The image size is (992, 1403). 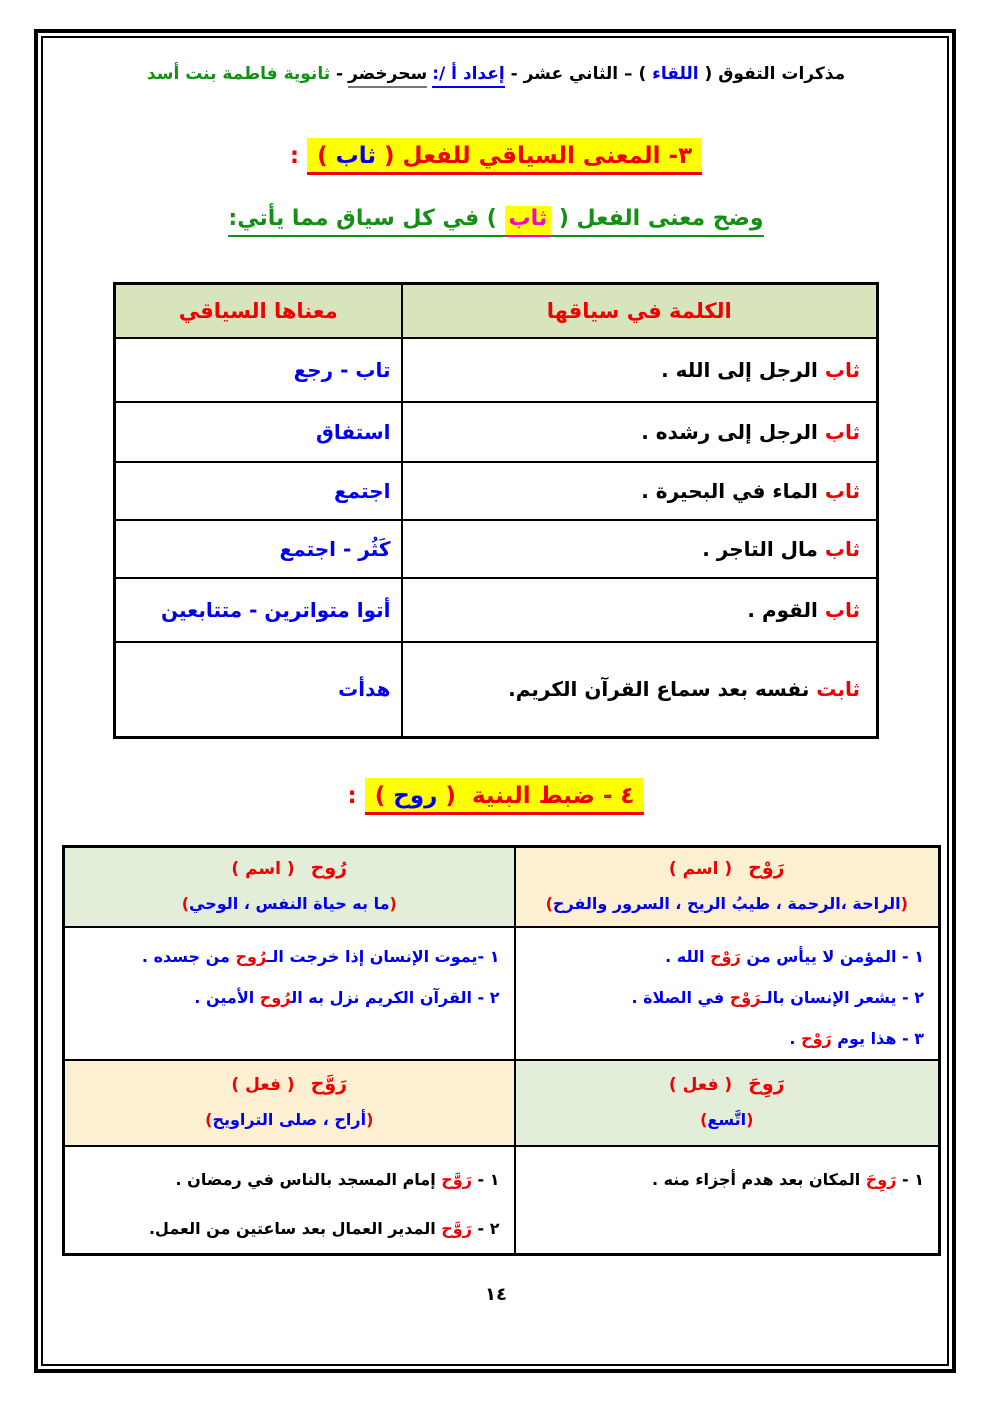 What do you see at coordinates (733, 490) in the screenshot?
I see `context-rest: الماء في البحيرة .` at bounding box center [733, 490].